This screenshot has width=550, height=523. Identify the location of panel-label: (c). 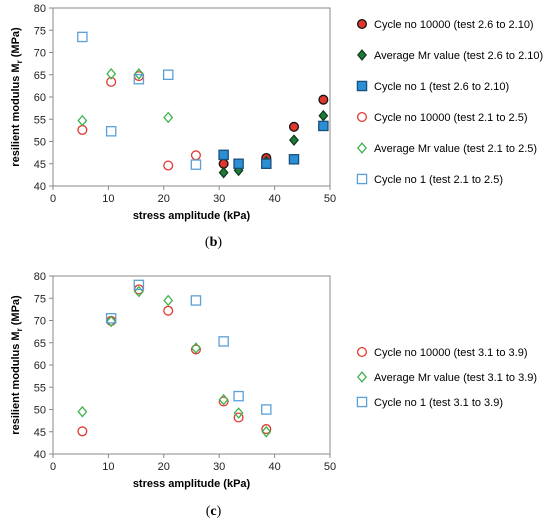
(214, 511).